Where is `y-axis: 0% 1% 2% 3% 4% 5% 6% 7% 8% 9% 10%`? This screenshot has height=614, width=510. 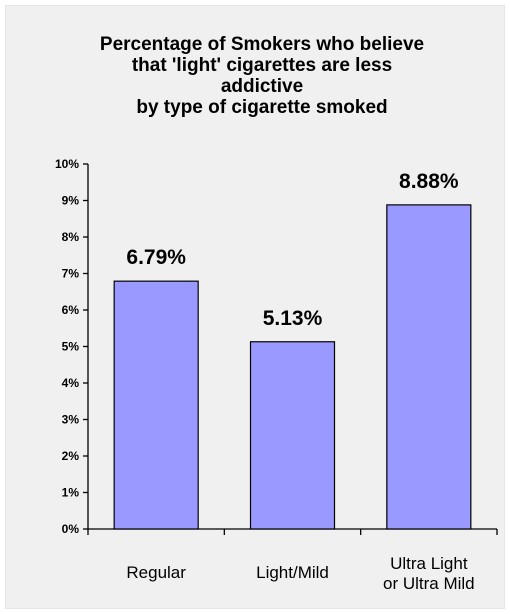
y-axis: 0% 1% 2% 3% 4% 5% 6% 7% 8% 9% 10% is located at coordinates (72, 346).